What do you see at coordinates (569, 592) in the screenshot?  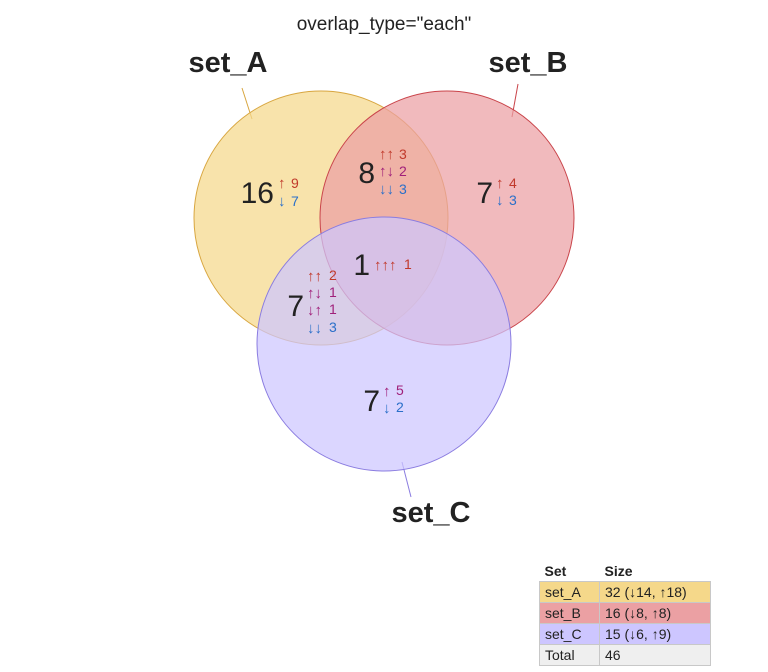 I see `set-cell: set_A` at bounding box center [569, 592].